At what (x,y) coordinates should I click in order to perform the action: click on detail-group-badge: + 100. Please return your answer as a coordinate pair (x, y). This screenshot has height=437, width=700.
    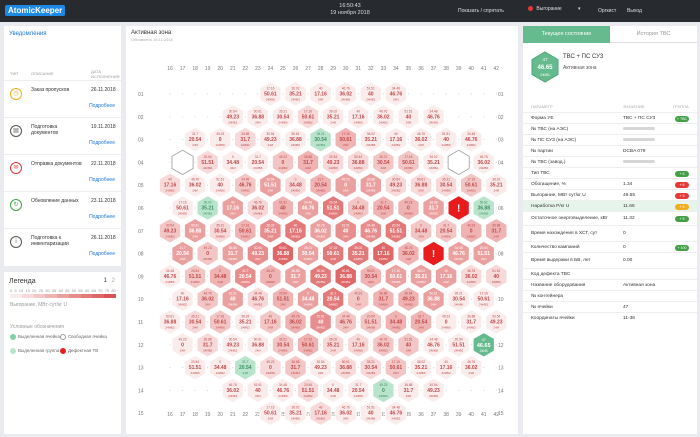
    Looking at the image, I should click on (682, 247).